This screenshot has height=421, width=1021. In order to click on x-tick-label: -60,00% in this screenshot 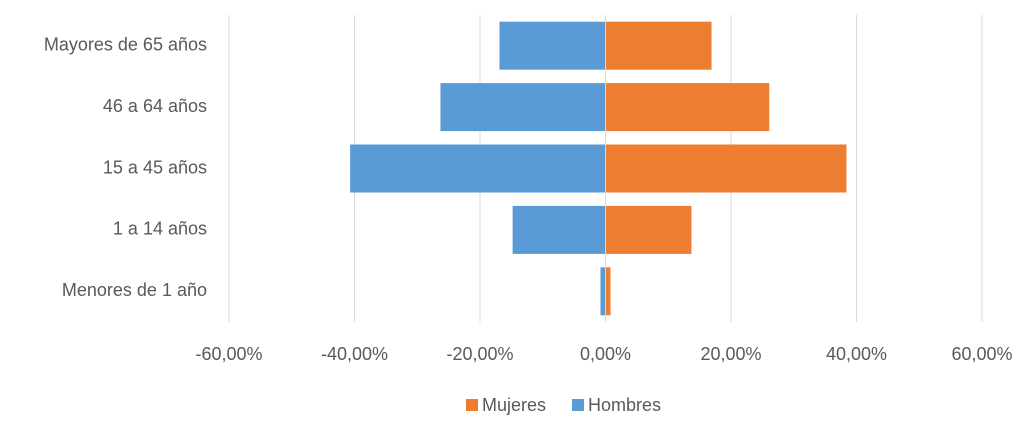, I will do `click(228, 354)`.